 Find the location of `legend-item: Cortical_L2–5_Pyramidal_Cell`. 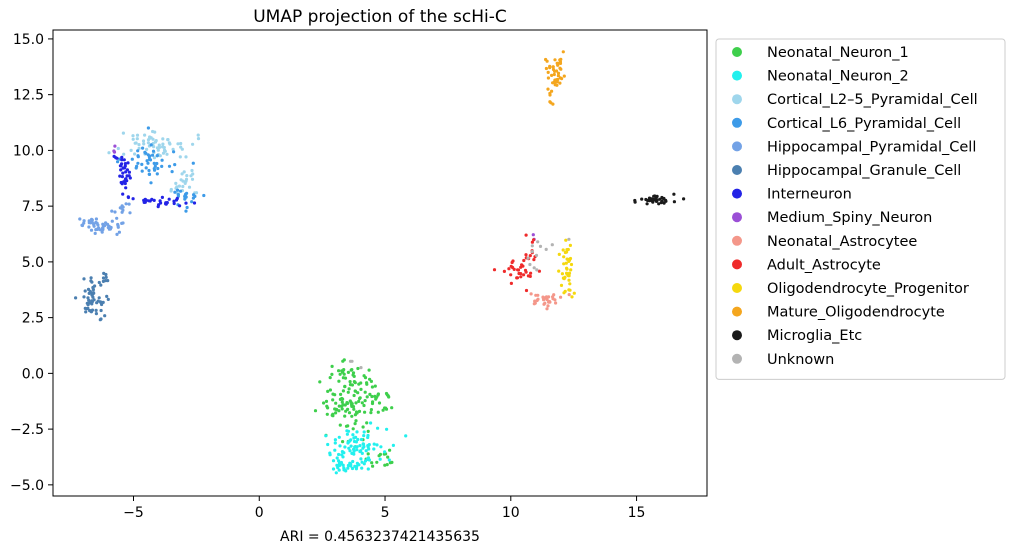

legend-item: Cortical_L2–5_Pyramidal_Cell is located at coordinates (855, 100).